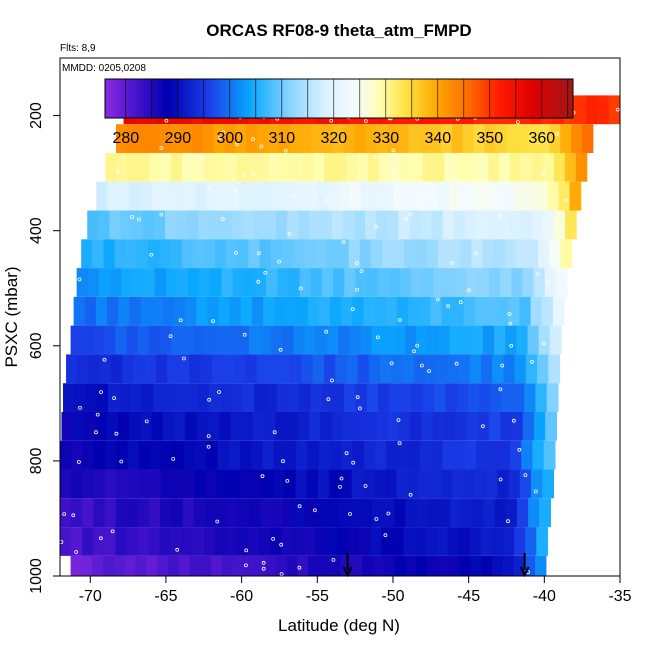 This screenshot has width=650, height=650. I want to click on y-tick-label: 600, so click(36, 345).